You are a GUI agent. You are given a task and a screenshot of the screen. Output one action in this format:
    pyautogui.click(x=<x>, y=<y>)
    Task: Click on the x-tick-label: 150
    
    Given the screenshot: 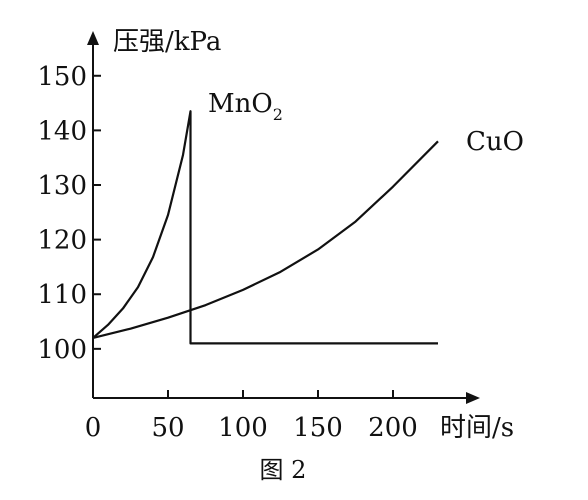 What is the action you would take?
    pyautogui.click(x=318, y=428)
    